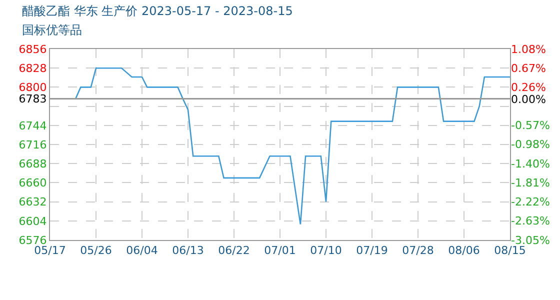 The height and width of the screenshot is (300, 560). What do you see at coordinates (530, 183) in the screenshot?
I see `y2-tick-label: -1.81%` at bounding box center [530, 183].